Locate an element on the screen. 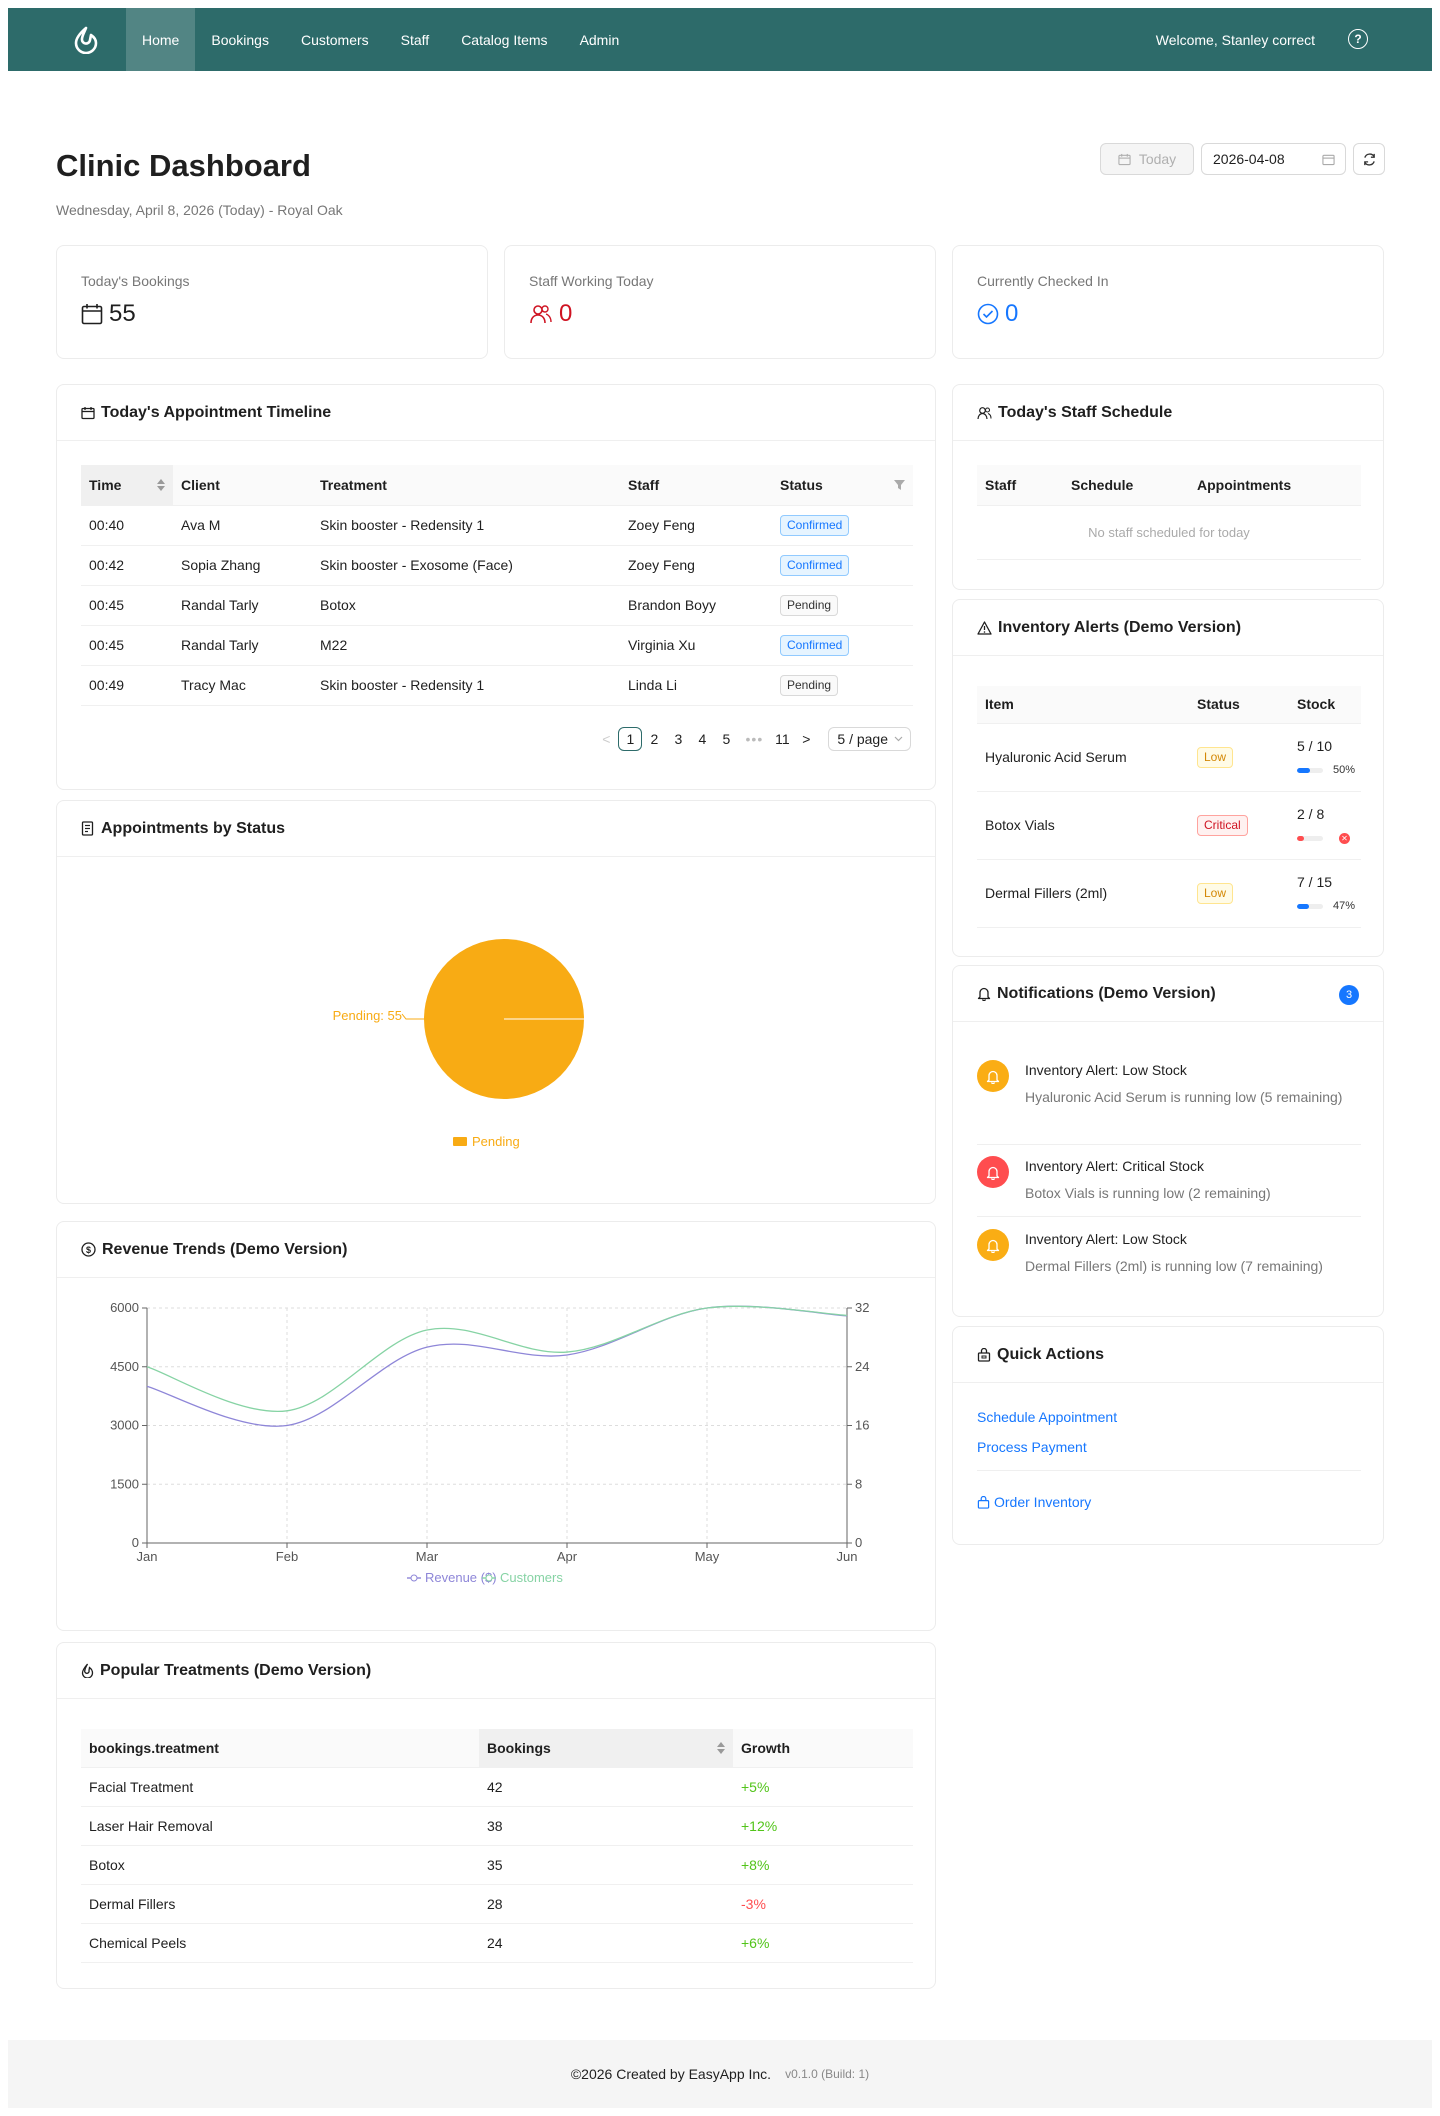  legend-item-revenue: Revenue ($) is located at coordinates (452, 1577).